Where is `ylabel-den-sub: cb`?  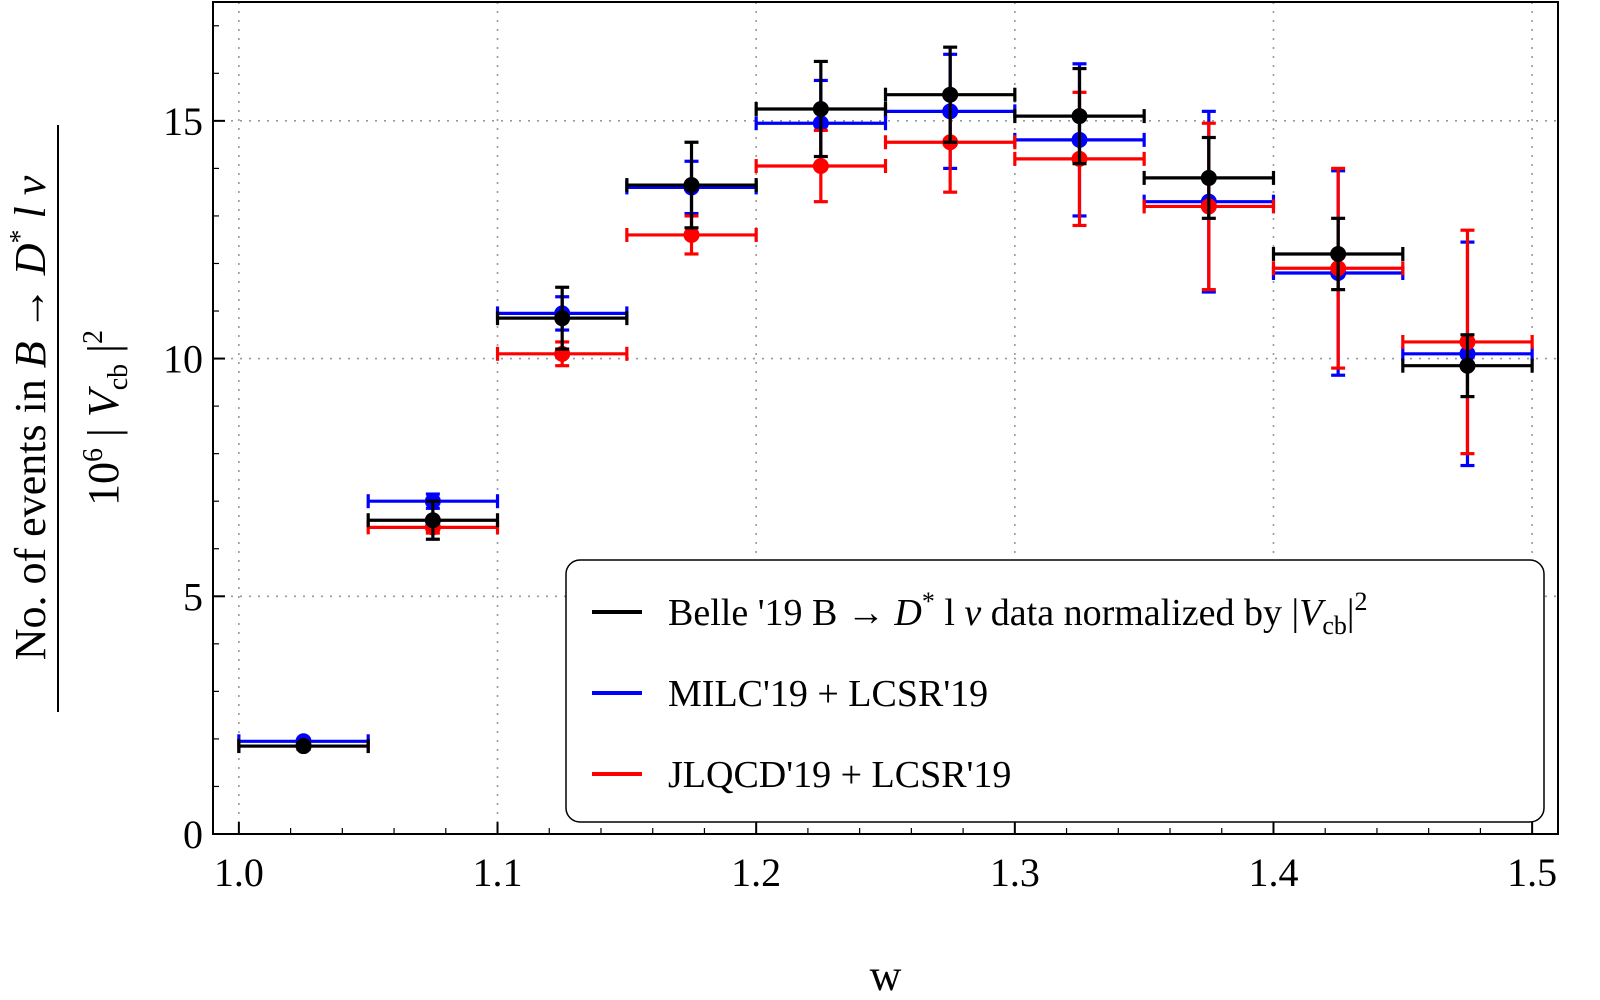 ylabel-den-sub: cb is located at coordinates (118, 377).